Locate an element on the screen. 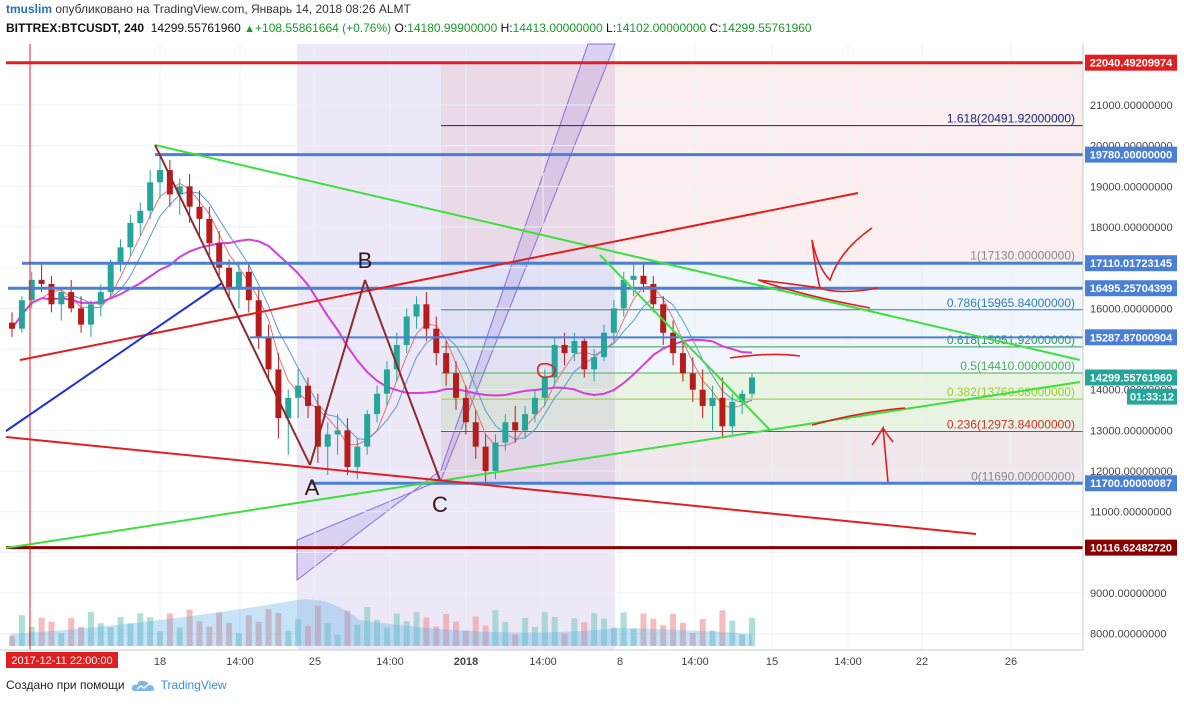  tradingview-link: TradingView is located at coordinates (193, 685).